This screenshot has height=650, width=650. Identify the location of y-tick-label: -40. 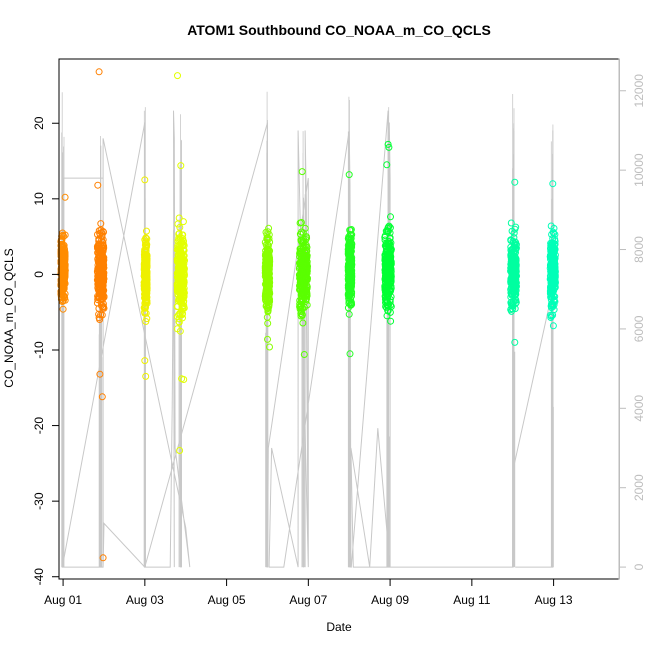
(39, 577).